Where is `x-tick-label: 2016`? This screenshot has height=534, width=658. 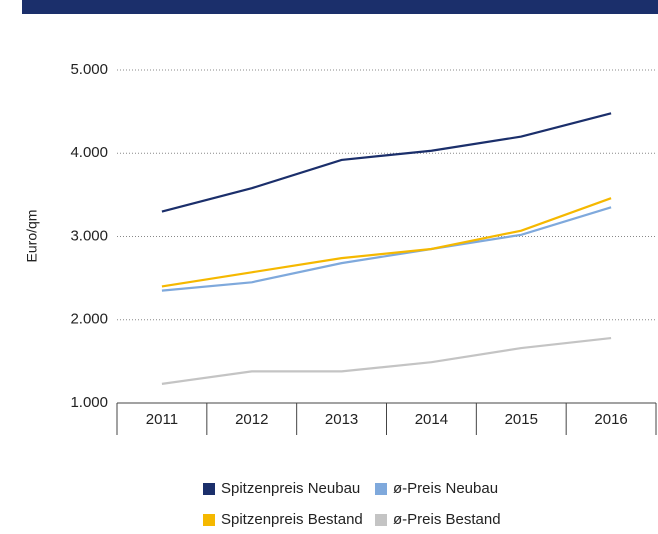
x-tick-label: 2016 is located at coordinates (610, 419).